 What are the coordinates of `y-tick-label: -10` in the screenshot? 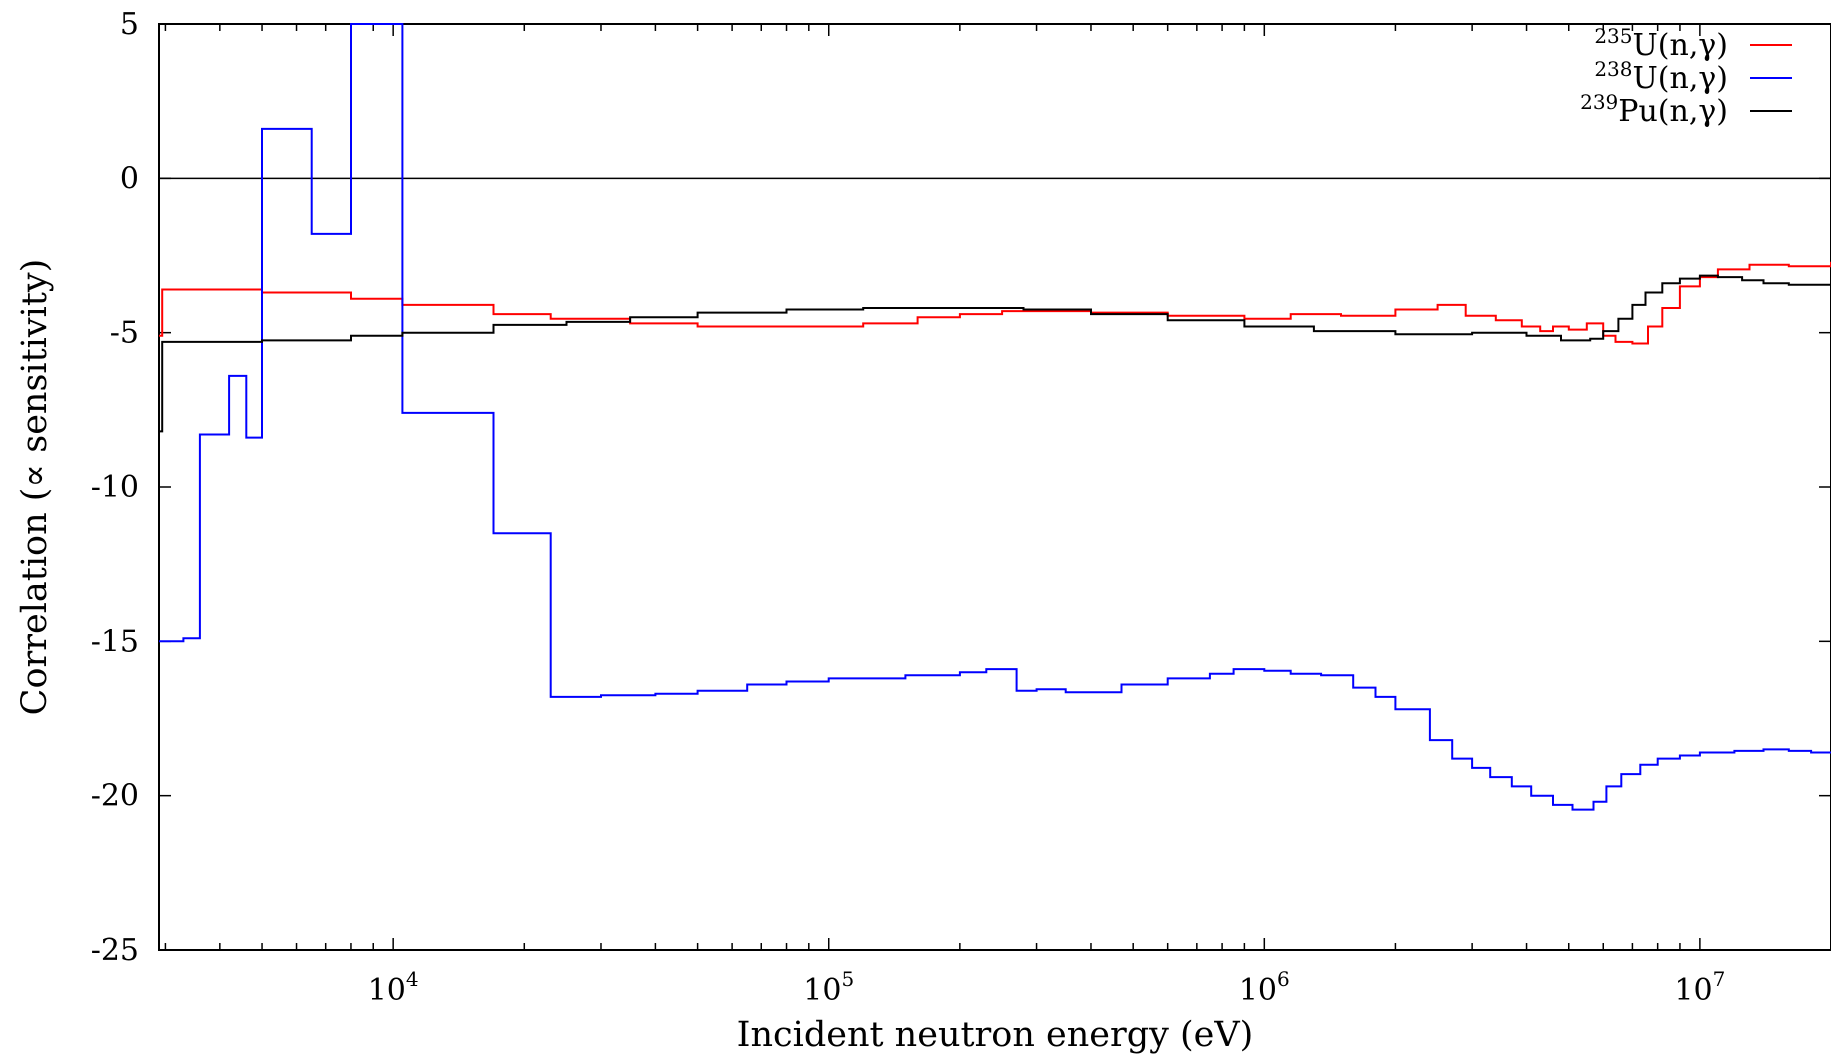 It's located at (115, 487).